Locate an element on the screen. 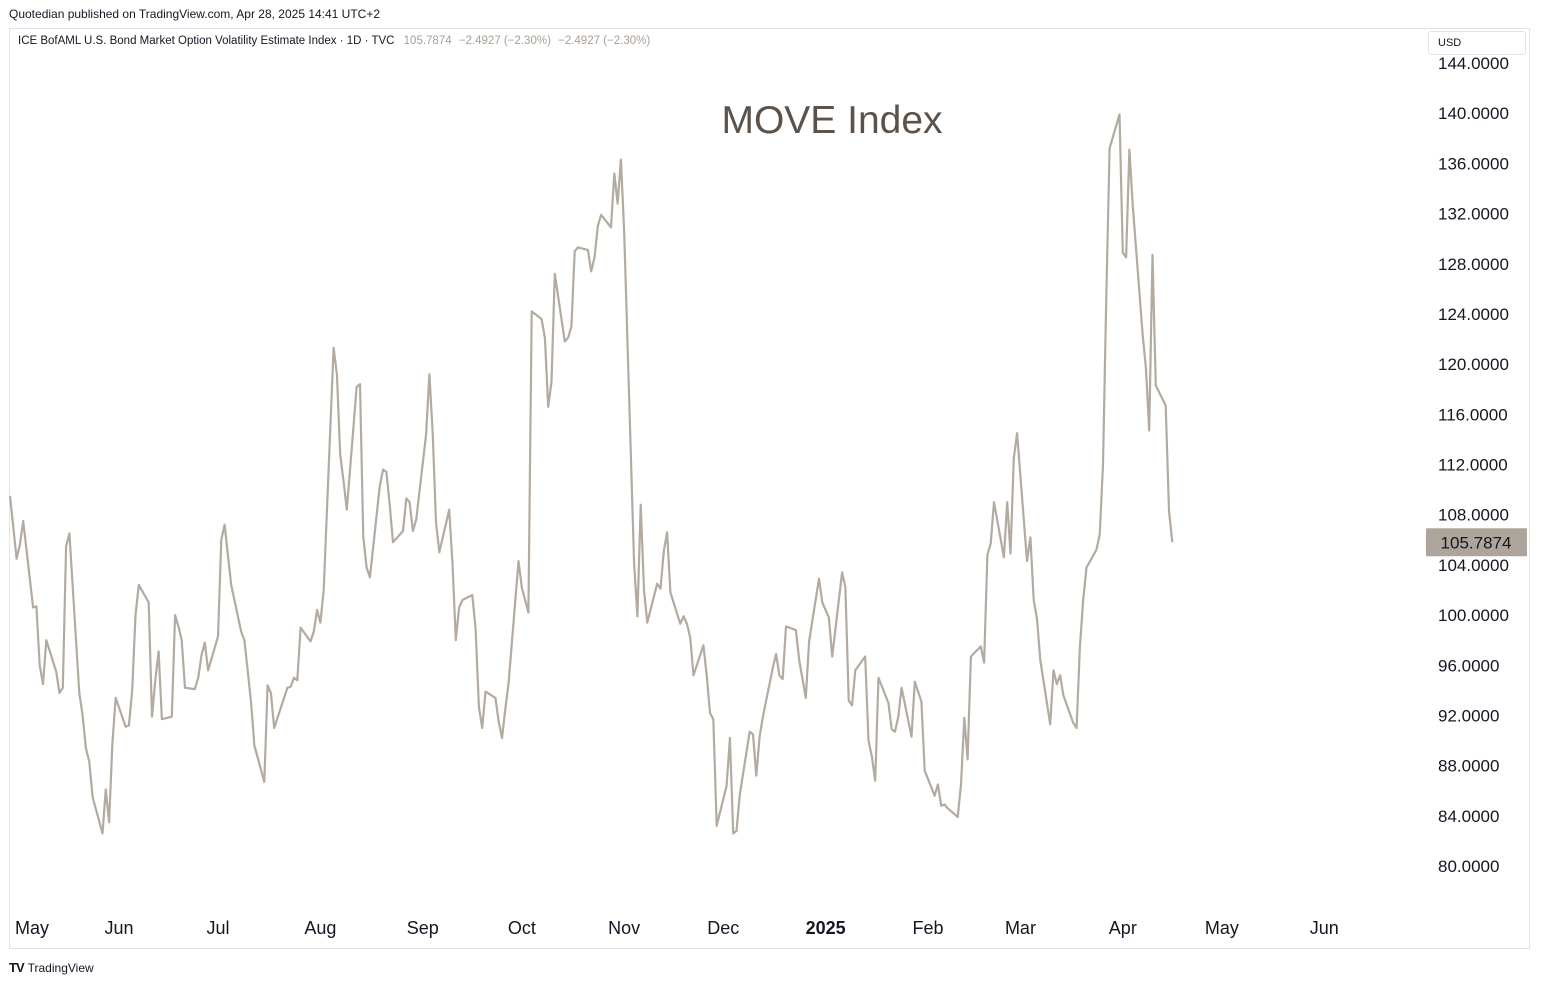 The height and width of the screenshot is (986, 1541). legend-change: −2.4927 (−2.30%) is located at coordinates (504, 41).